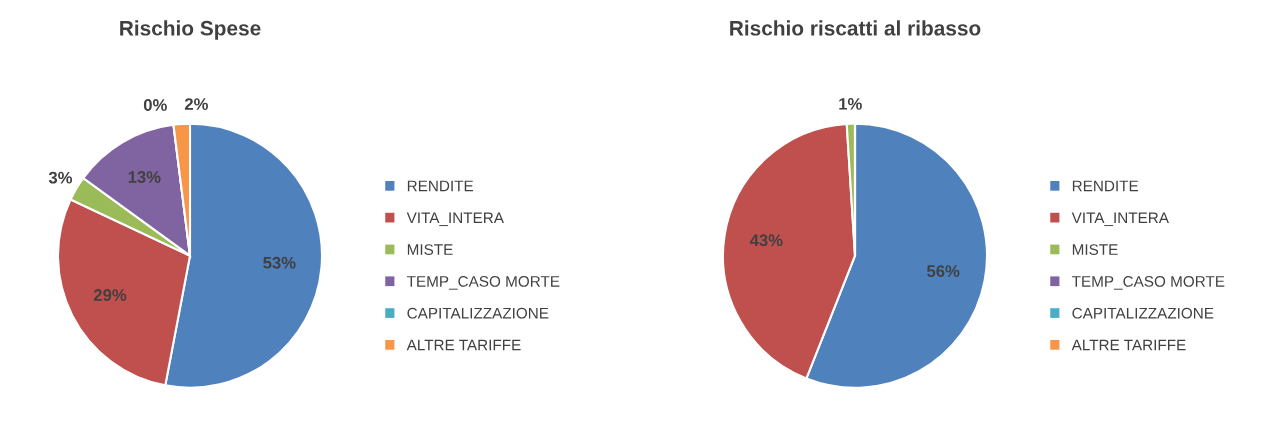  Describe the element at coordinates (850, 104) in the screenshot. I see `data-label: 1%` at that location.